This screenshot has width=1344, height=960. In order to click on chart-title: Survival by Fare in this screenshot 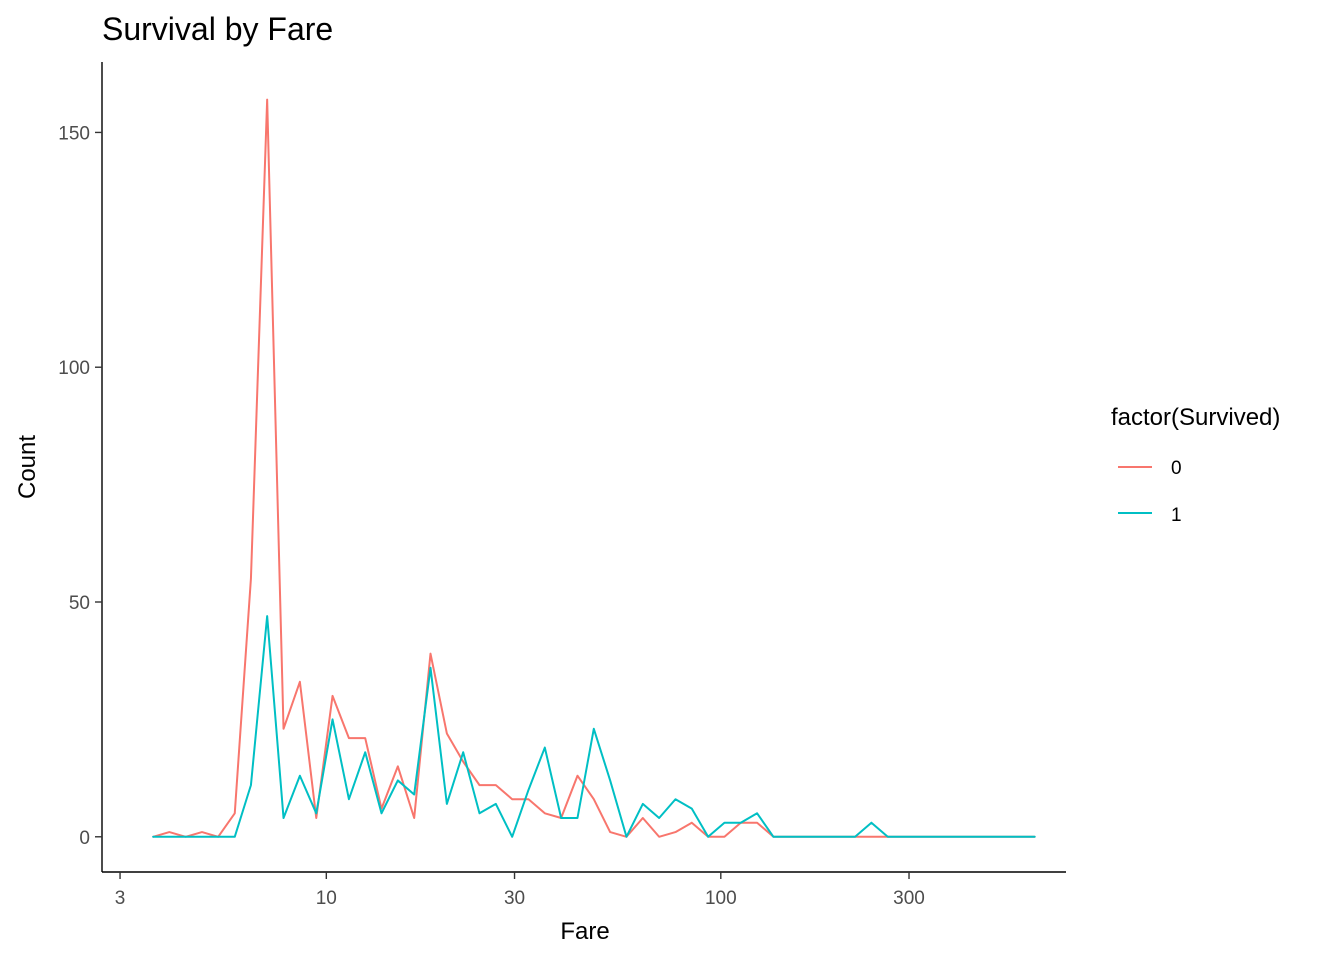, I will do `click(217, 29)`.